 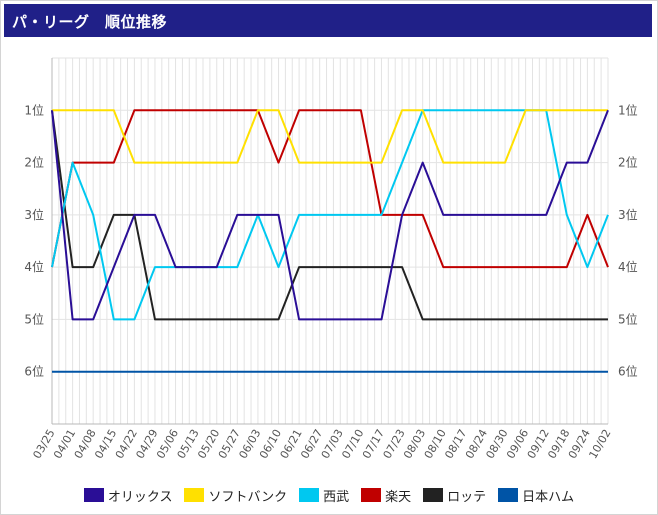 What do you see at coordinates (628, 162) in the screenshot?
I see `y-tick-label-right: 2位` at bounding box center [628, 162].